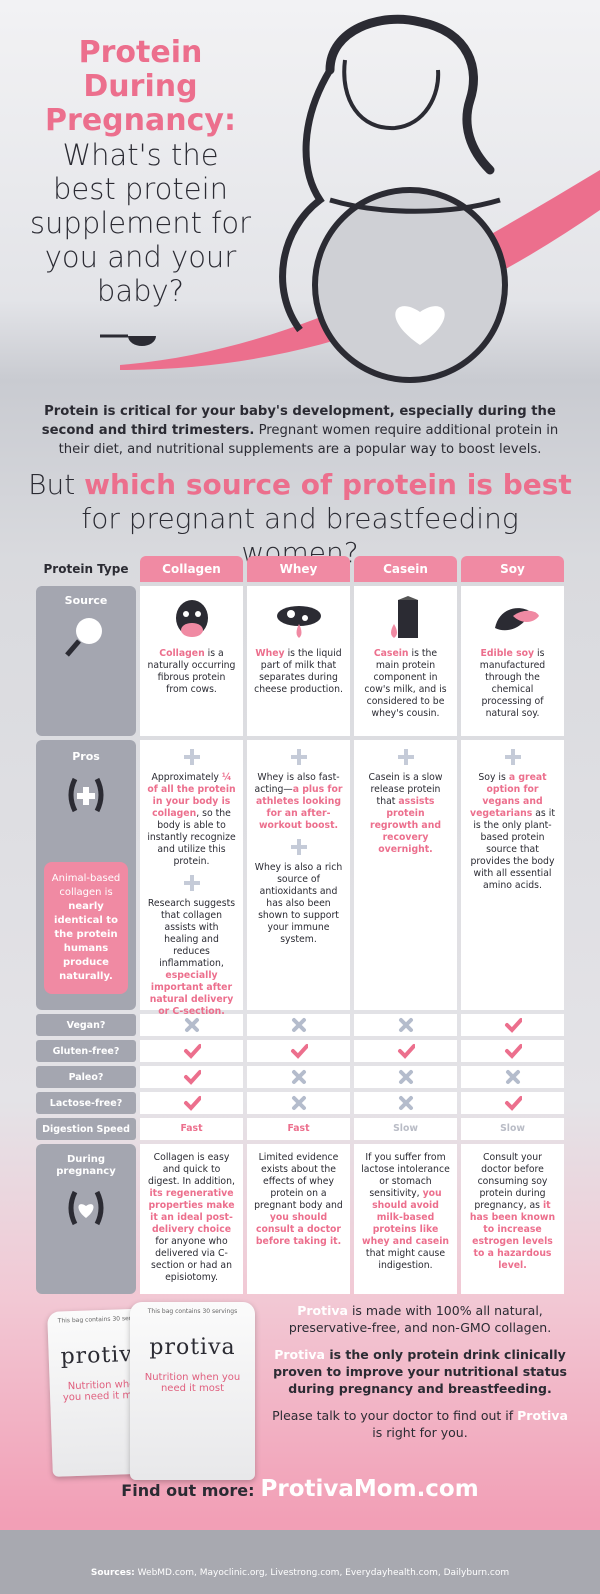 The height and width of the screenshot is (1594, 600). Describe the element at coordinates (86, 1077) in the screenshot. I see `row-label: Paleo?` at that location.